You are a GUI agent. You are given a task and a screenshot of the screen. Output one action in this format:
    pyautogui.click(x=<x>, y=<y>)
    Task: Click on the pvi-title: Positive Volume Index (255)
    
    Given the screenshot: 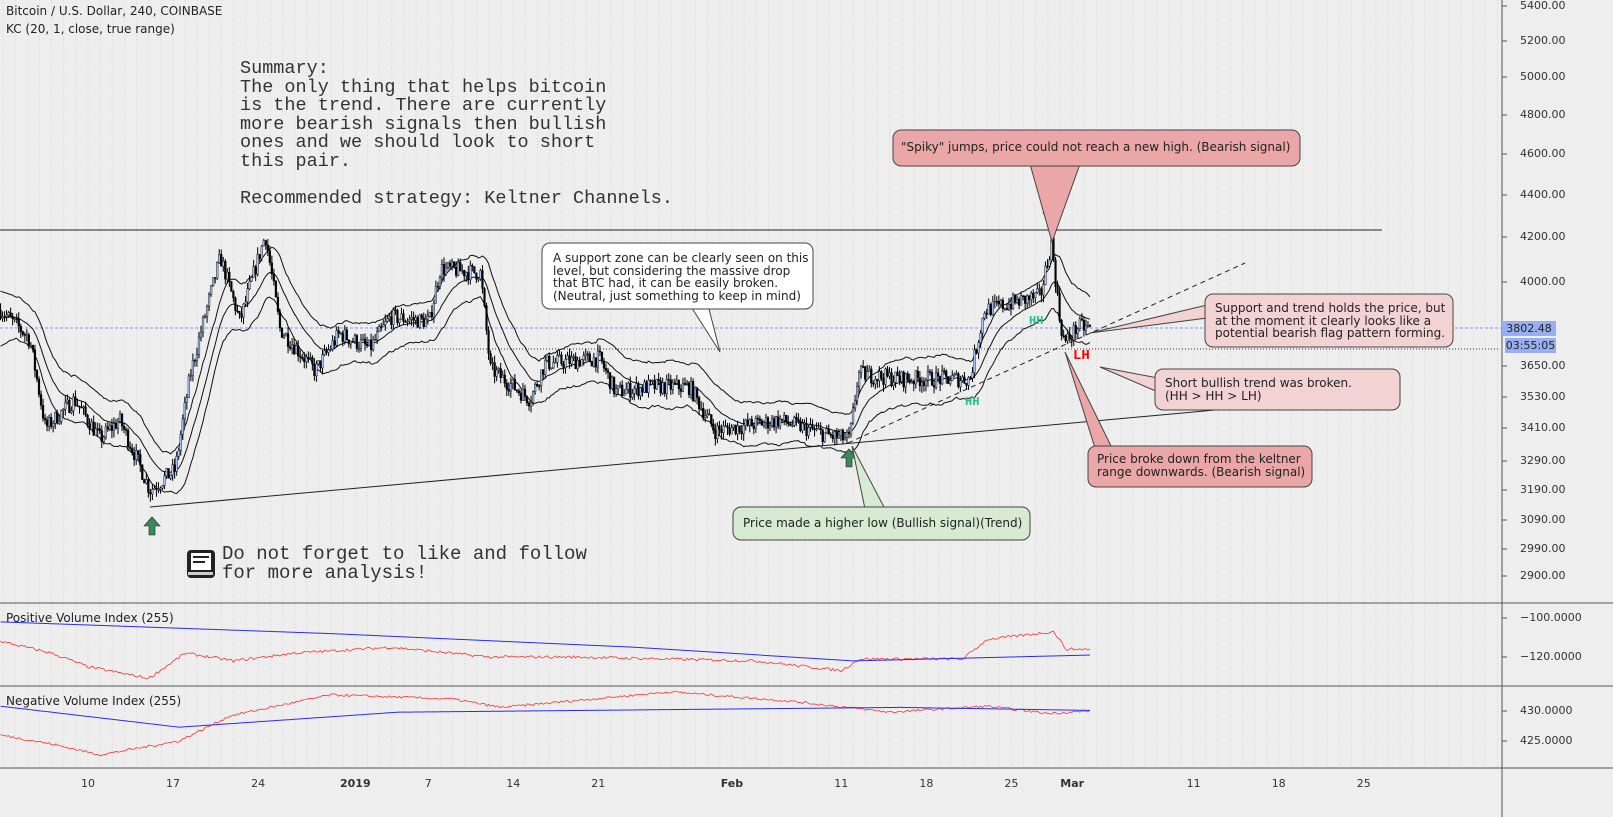 What is the action you would take?
    pyautogui.click(x=90, y=618)
    